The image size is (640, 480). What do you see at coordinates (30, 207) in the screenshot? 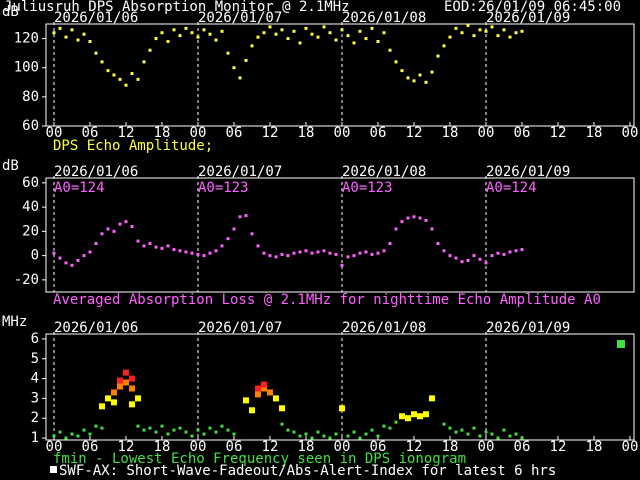
I see `y-tick-label: 40` at bounding box center [30, 207].